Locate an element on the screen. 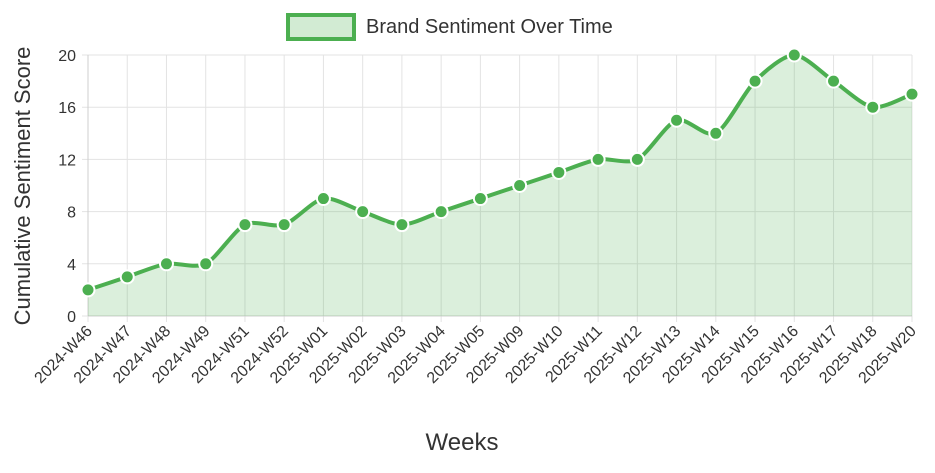  legend-swatch is located at coordinates (321, 27).